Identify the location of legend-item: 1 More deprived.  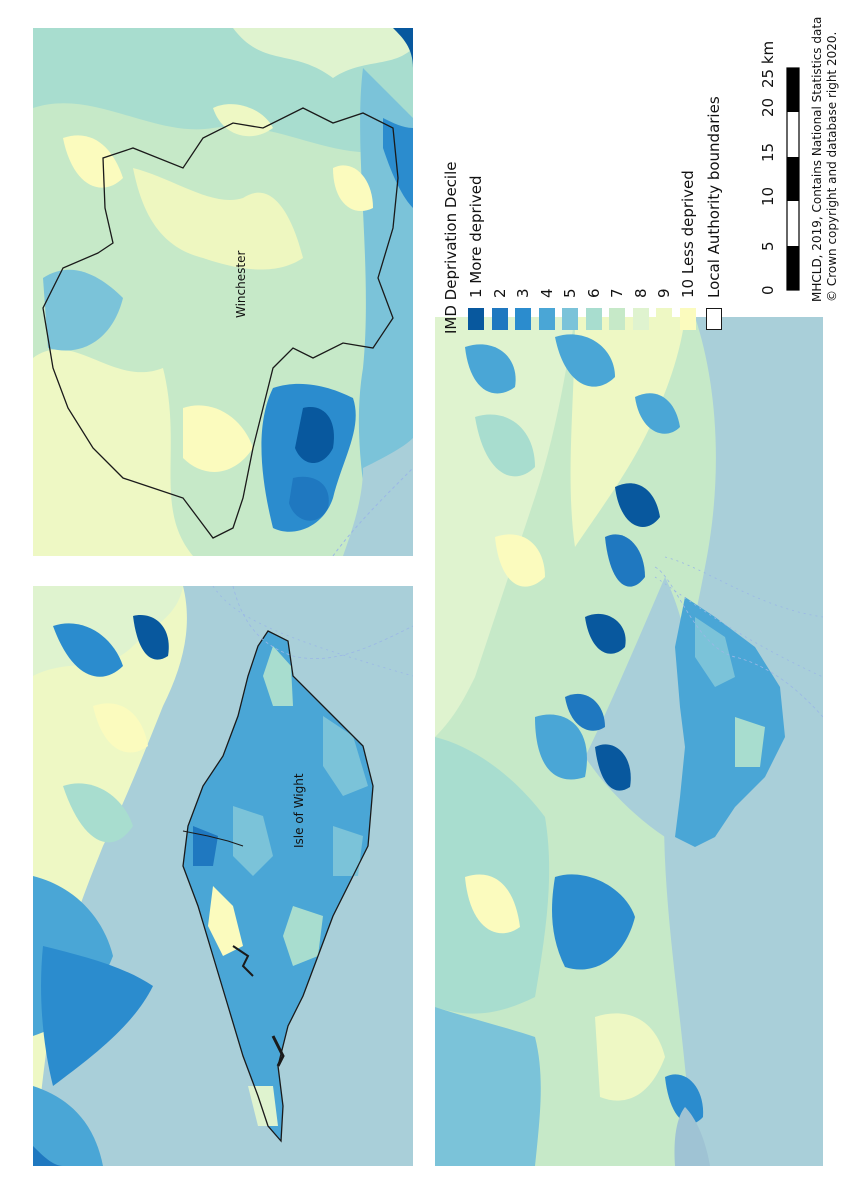
(478, 184).